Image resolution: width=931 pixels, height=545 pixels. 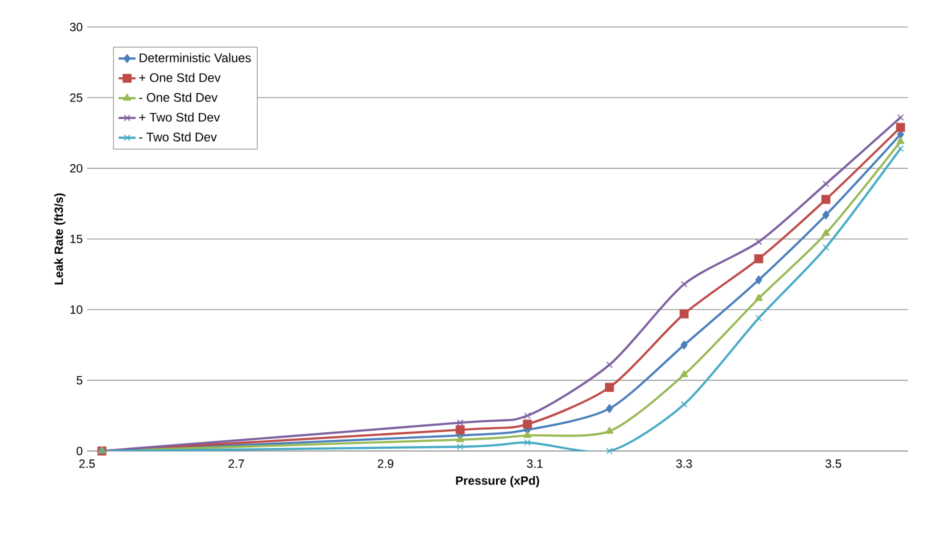 What do you see at coordinates (684, 463) in the screenshot?
I see `x-tick-label: 3.3` at bounding box center [684, 463].